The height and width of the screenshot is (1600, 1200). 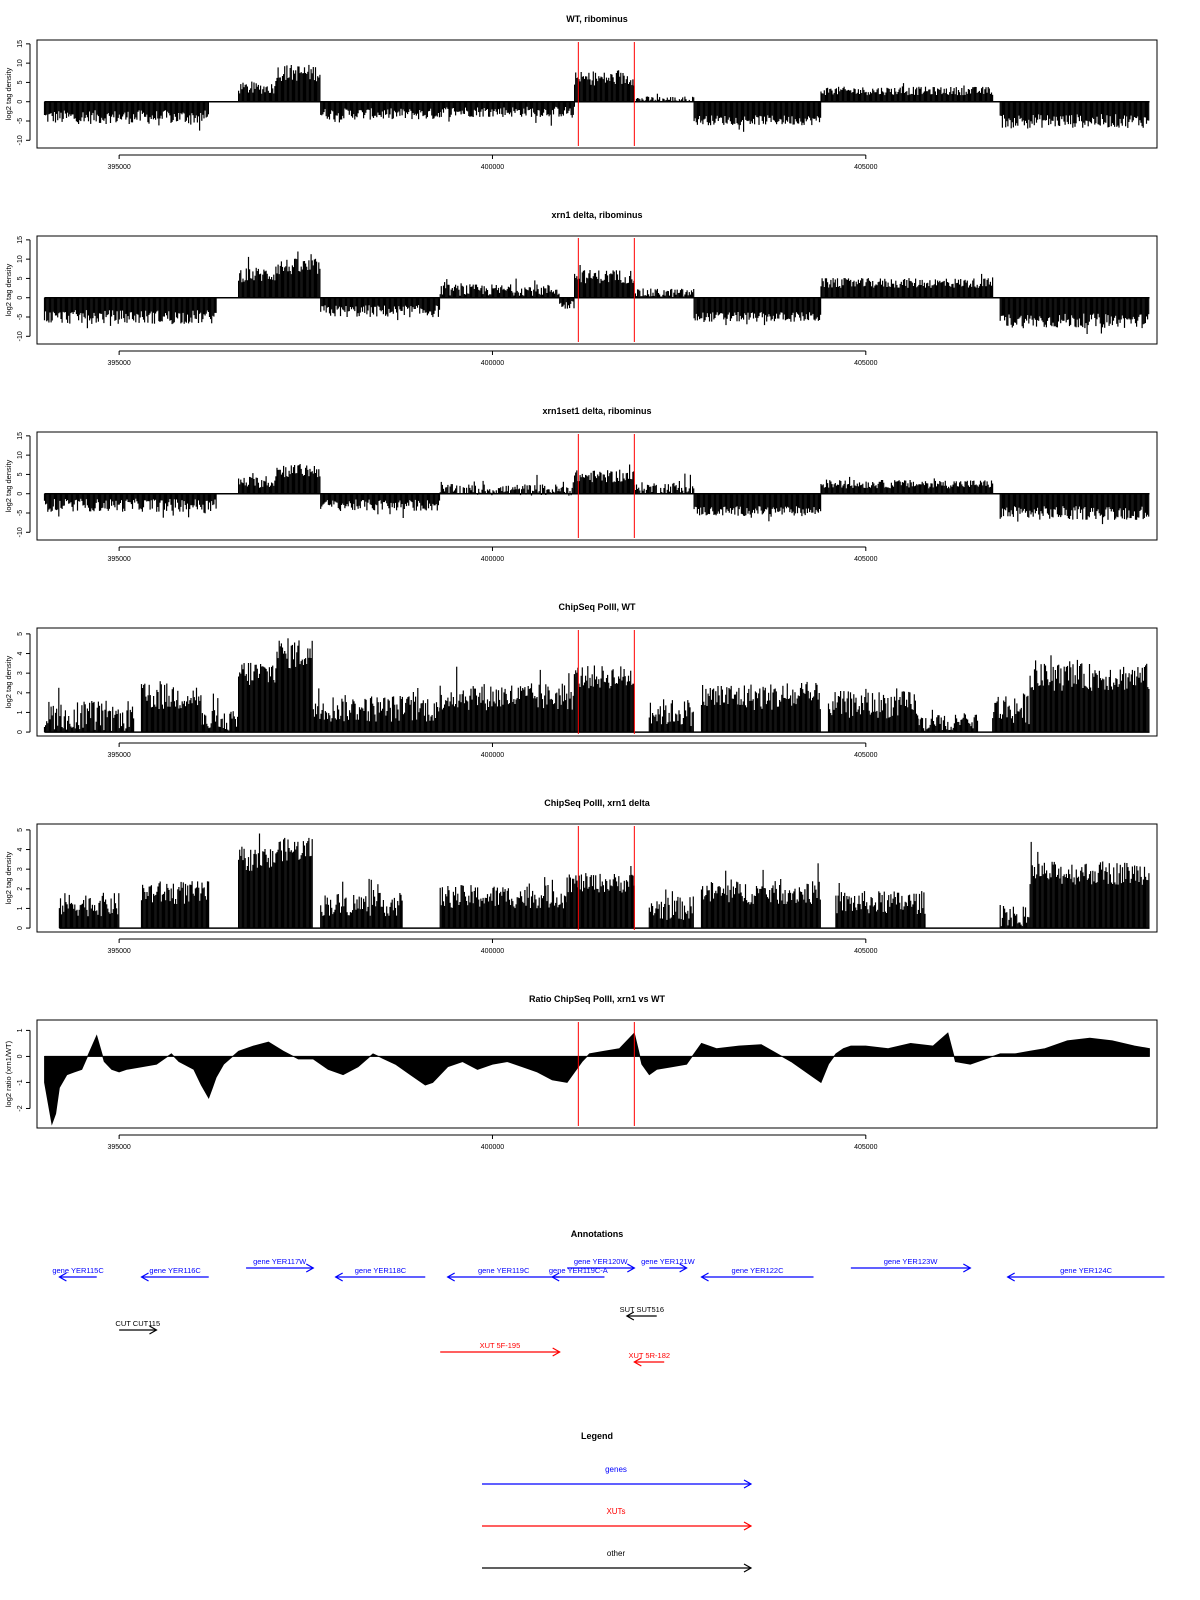 What do you see at coordinates (578, 1270) in the screenshot?
I see `gene-label: gene YER119C-A` at bounding box center [578, 1270].